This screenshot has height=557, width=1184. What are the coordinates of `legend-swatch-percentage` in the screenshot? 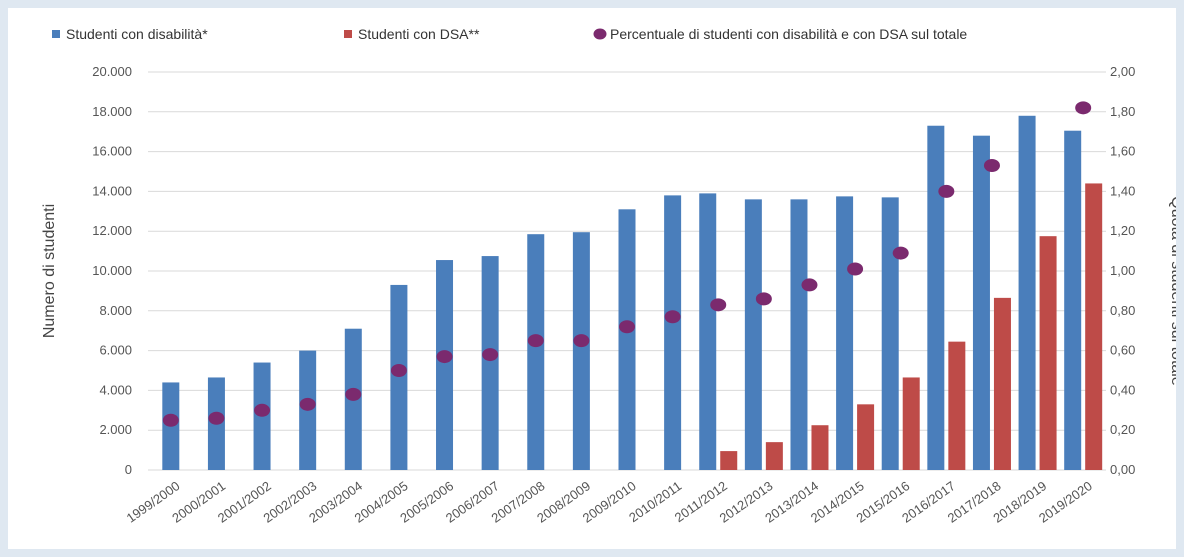 It's located at (600, 34).